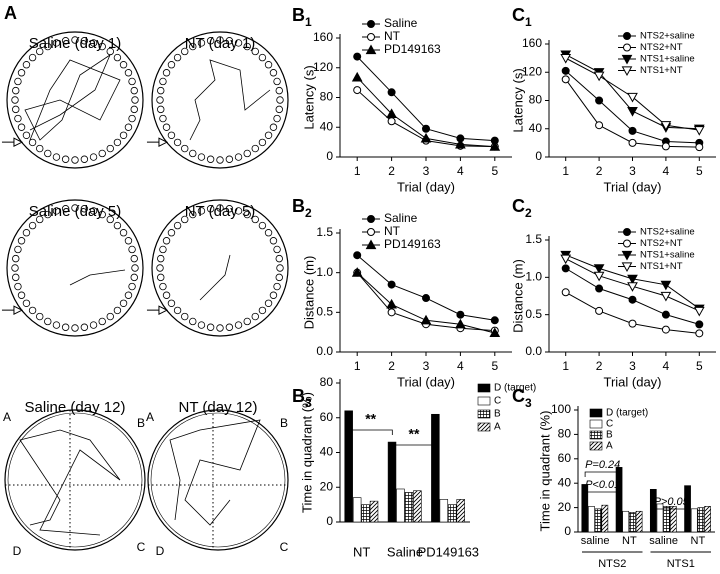  What do you see at coordinates (667, 36) in the screenshot?
I see `legend-label: NTS2+saline` at bounding box center [667, 36].